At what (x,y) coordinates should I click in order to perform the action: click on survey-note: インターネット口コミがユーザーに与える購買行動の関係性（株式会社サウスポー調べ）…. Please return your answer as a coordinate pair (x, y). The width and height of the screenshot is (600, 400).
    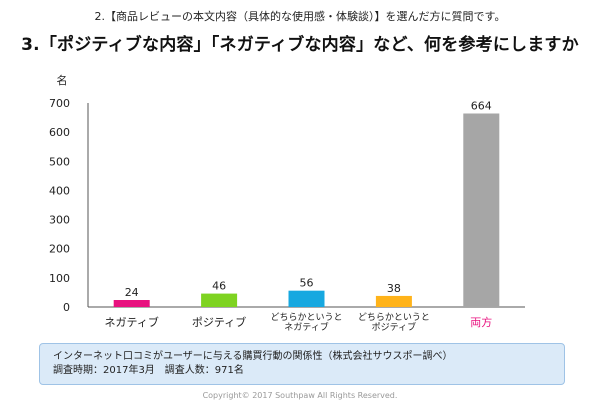
    Looking at the image, I should click on (302, 364).